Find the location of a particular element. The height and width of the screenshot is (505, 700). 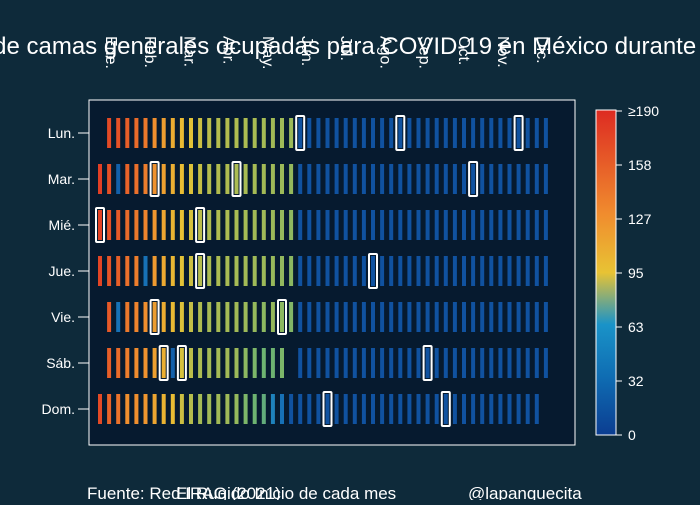

colorbar-tick-label: ≥190 is located at coordinates (643, 111).